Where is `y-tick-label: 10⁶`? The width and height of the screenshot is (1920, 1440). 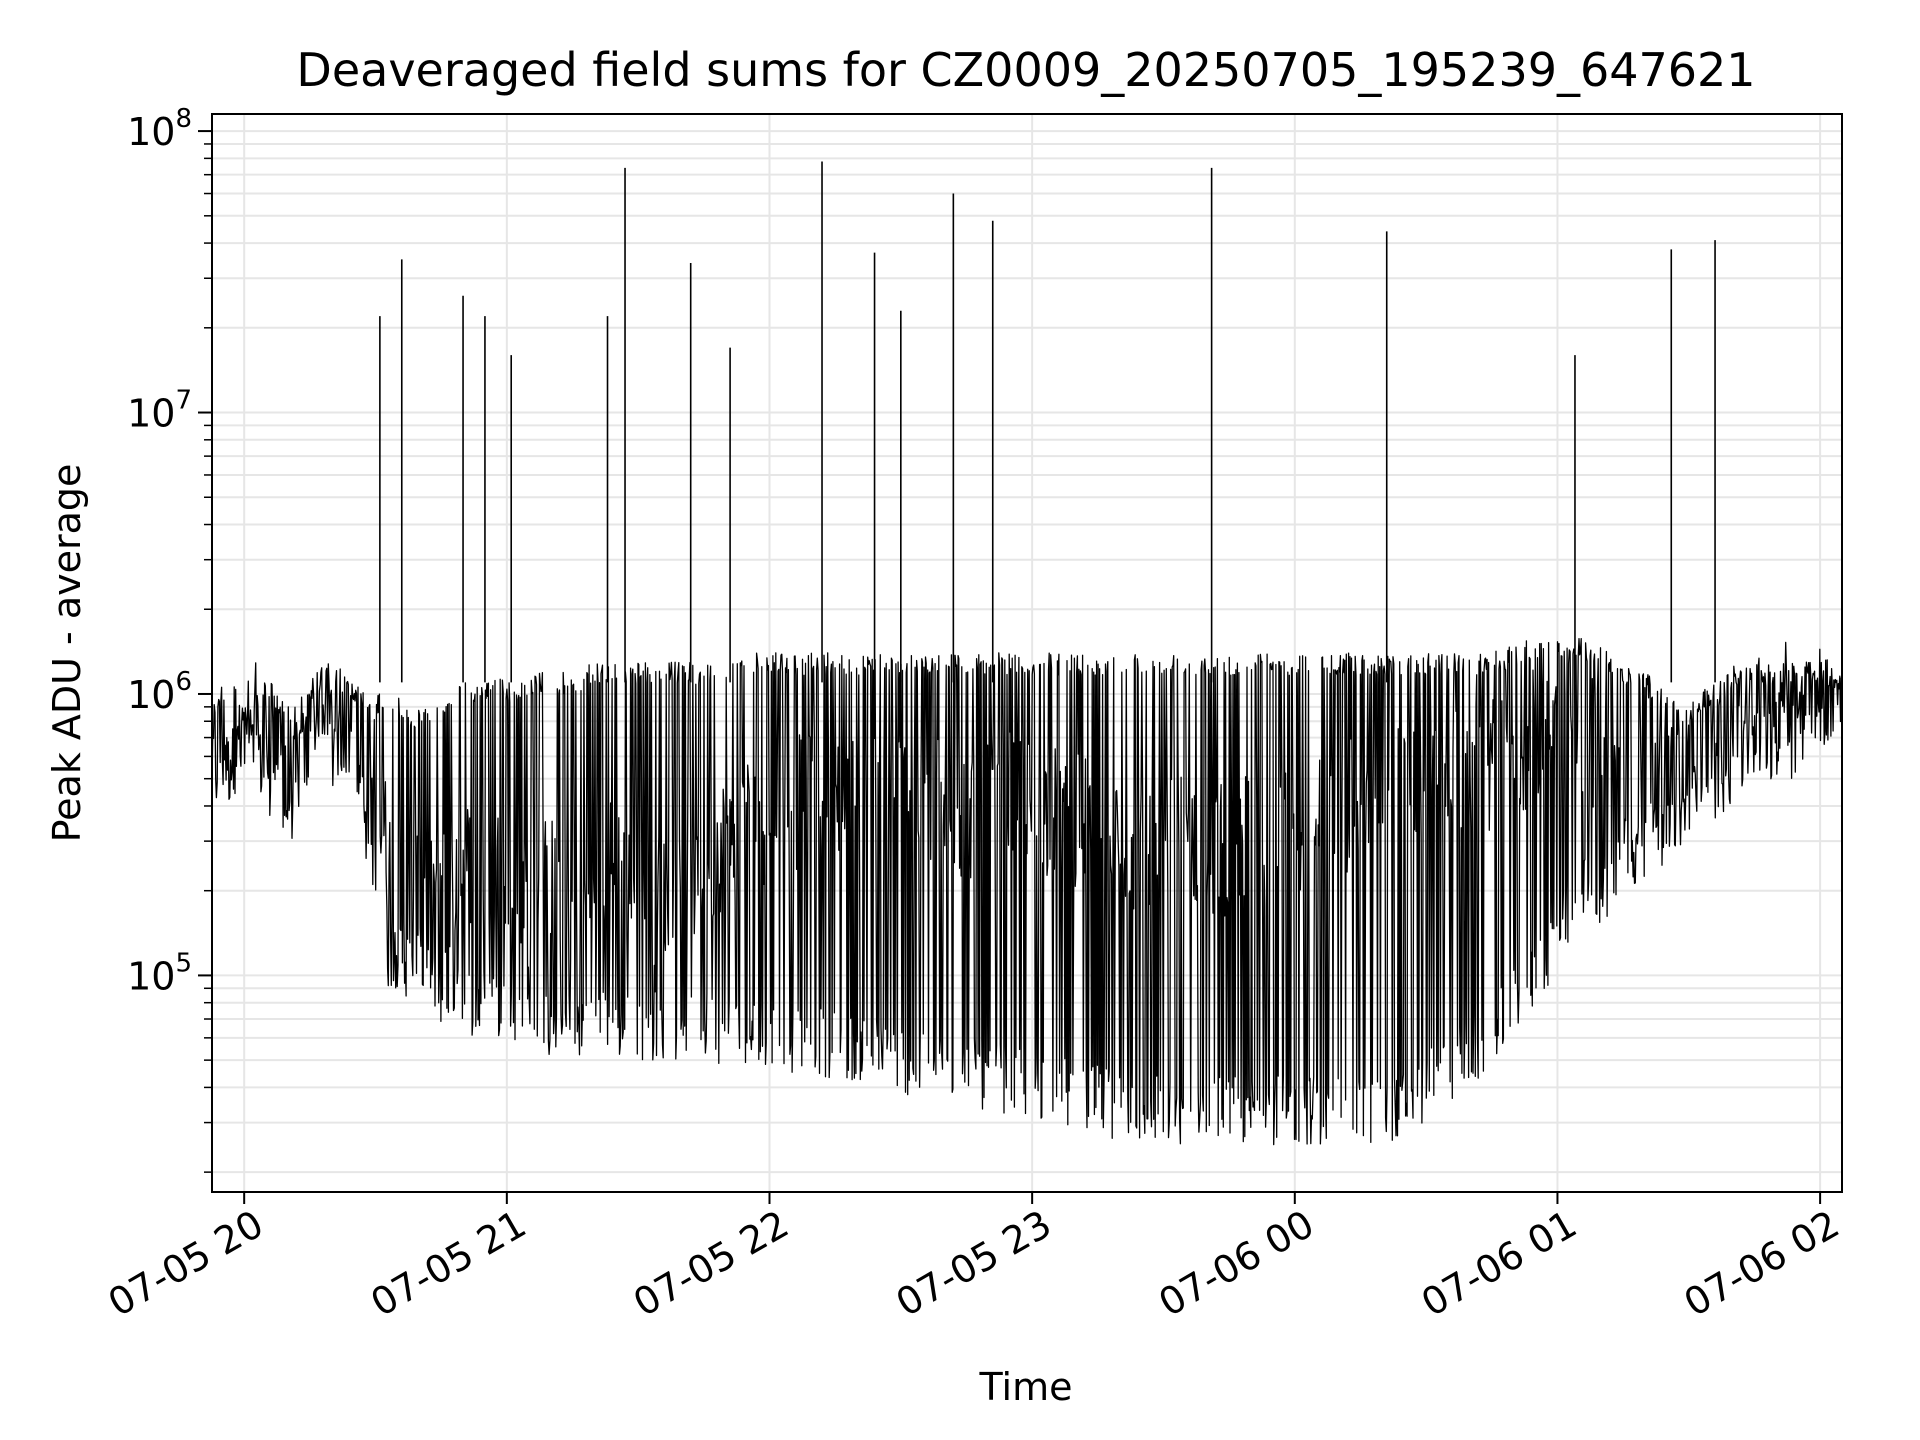
y-tick-label: 10⁶ is located at coordinates (159, 692).